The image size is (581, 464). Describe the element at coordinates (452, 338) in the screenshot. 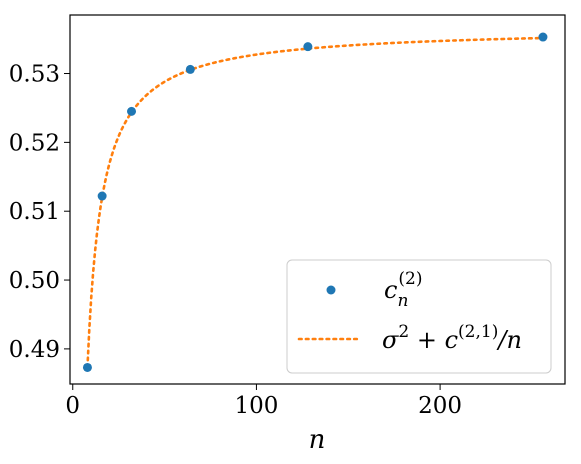

I see `legend-label-fit: σ2 + c(2,1)/n` at that location.